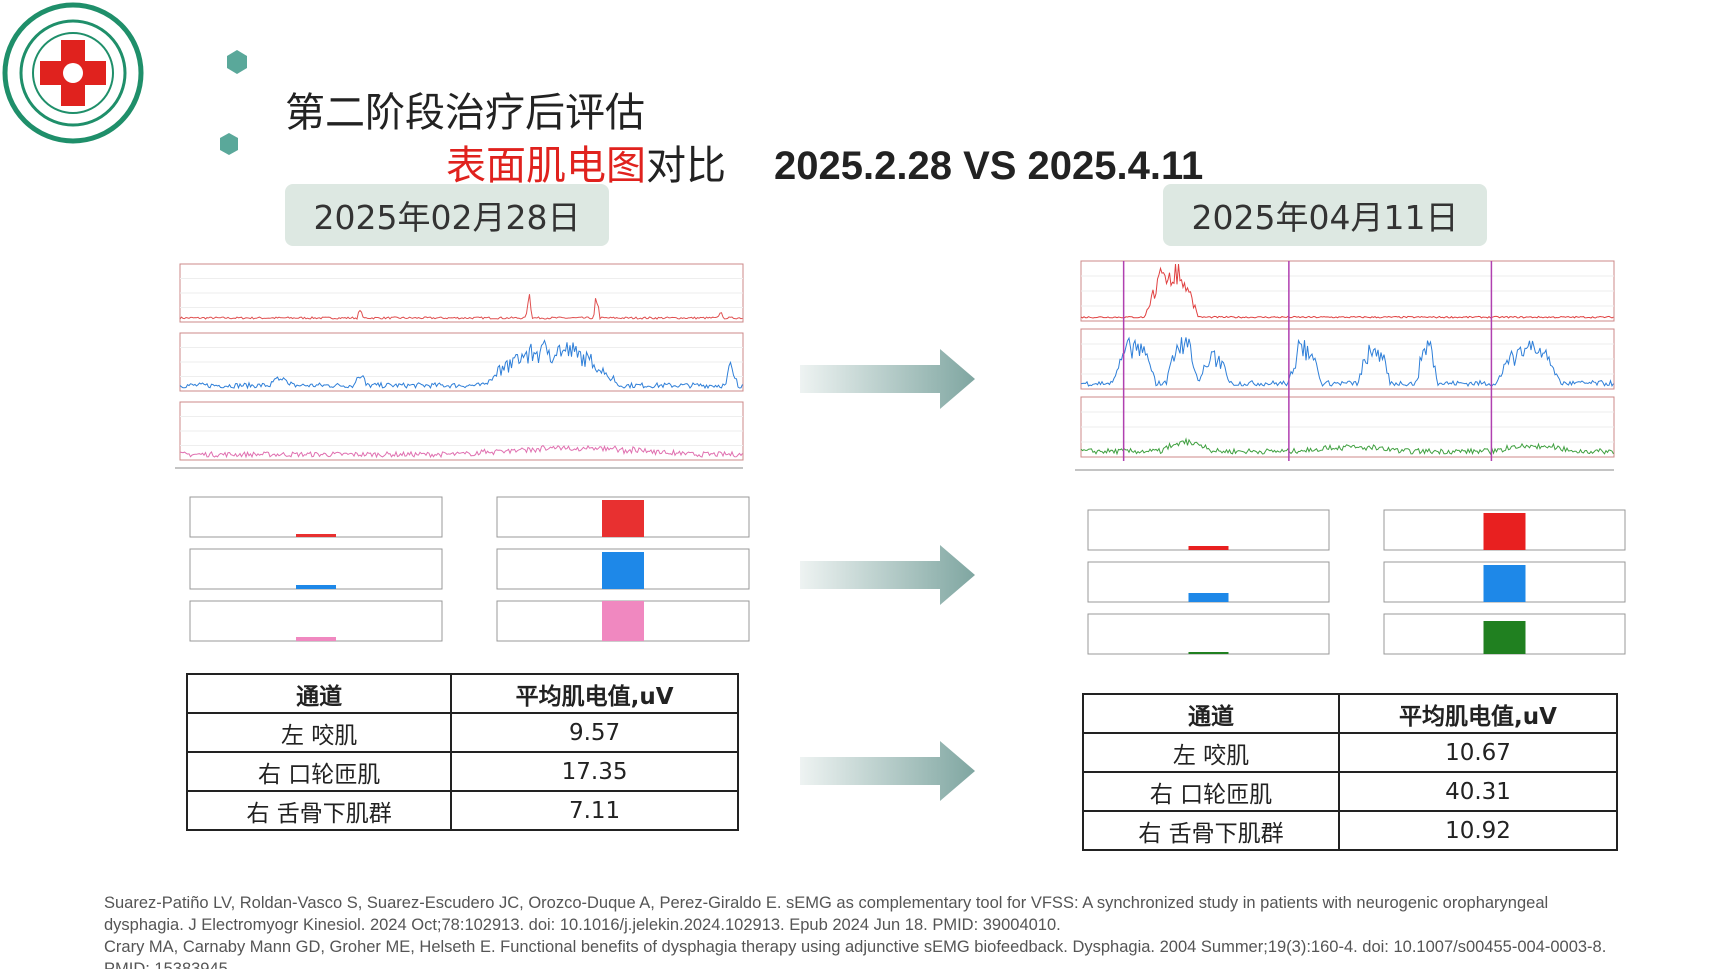 The image size is (1725, 969). I want to click on value-cell: 10.67, so click(1478, 752).